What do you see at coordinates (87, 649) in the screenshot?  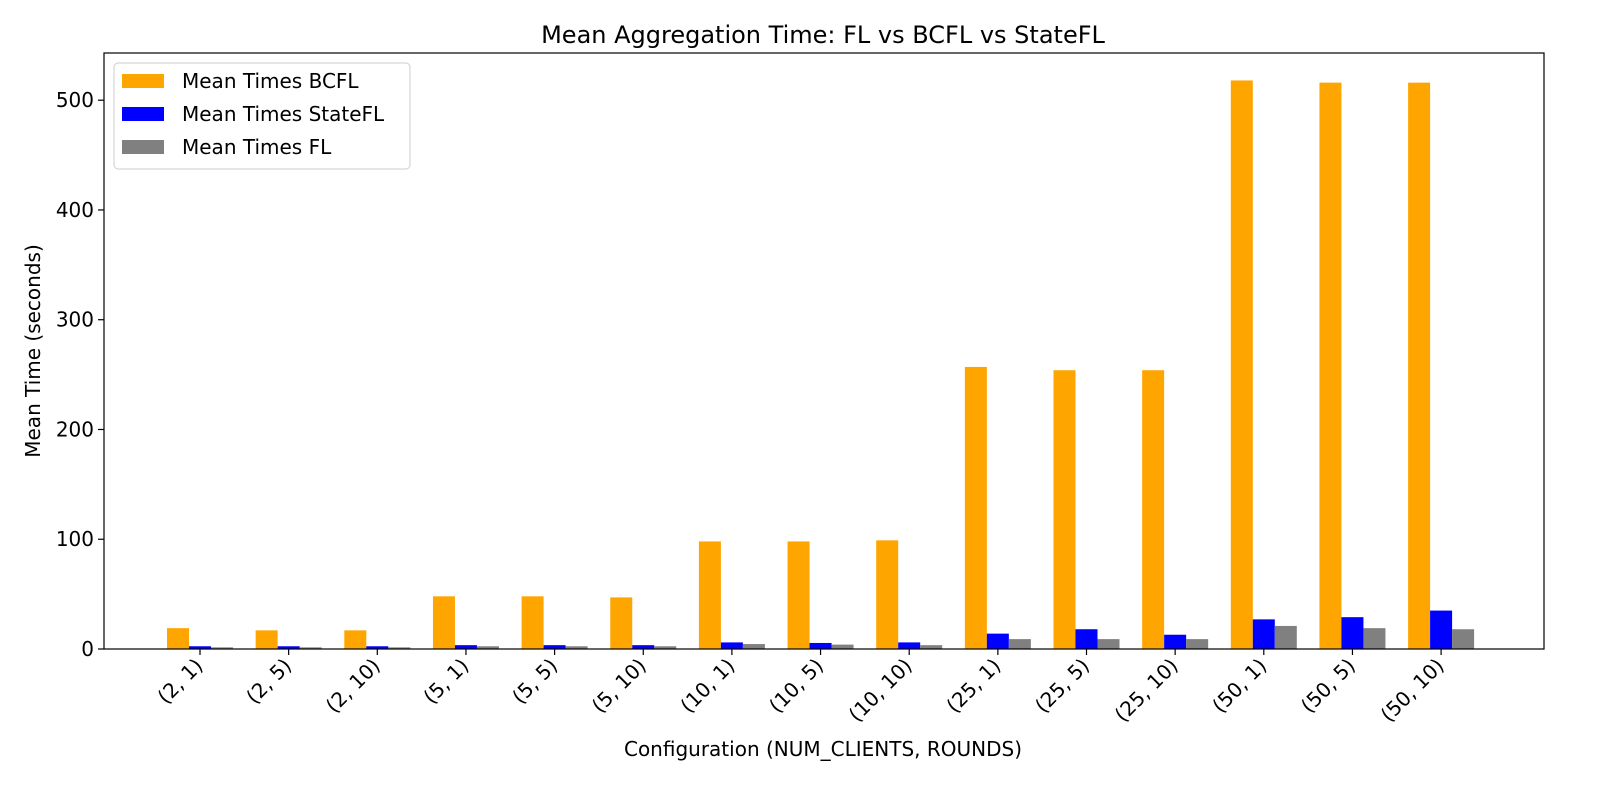 I see `y-tick-label: 0` at bounding box center [87, 649].